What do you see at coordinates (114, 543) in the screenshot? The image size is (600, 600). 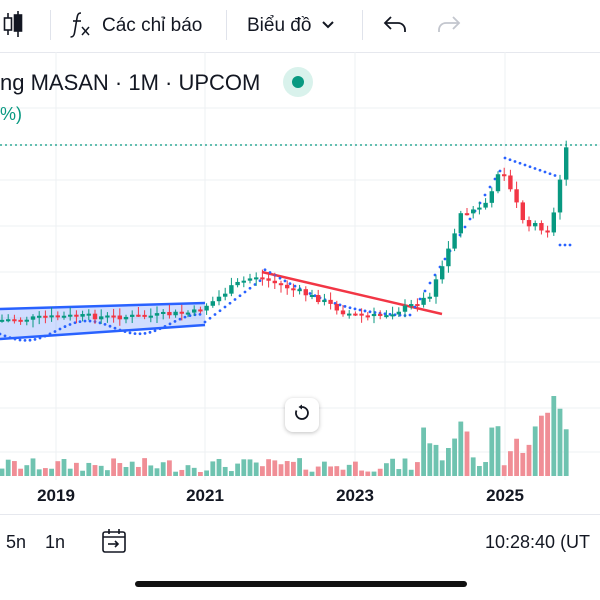 I see `go-to-date-button` at bounding box center [114, 543].